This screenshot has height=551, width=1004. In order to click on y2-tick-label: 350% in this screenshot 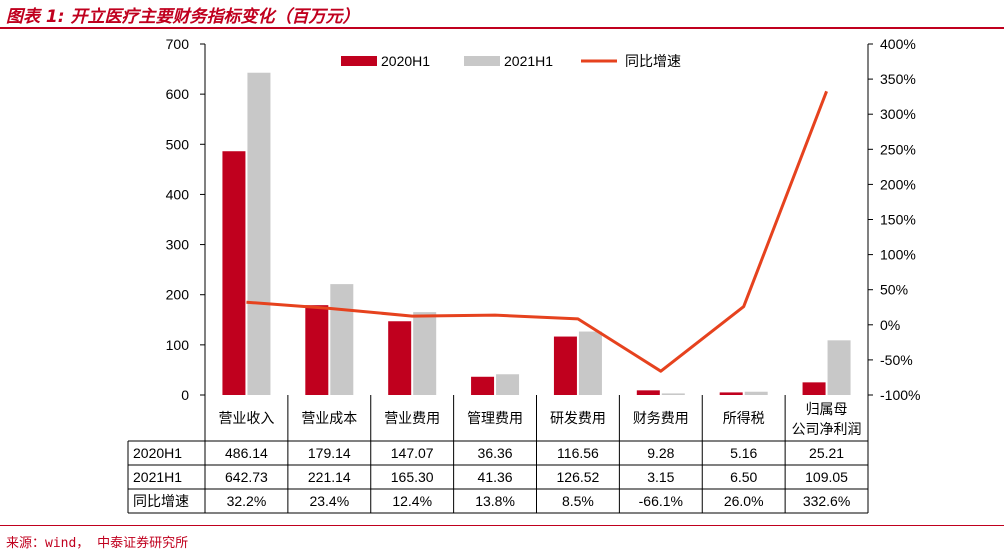, I will do `click(898, 79)`.